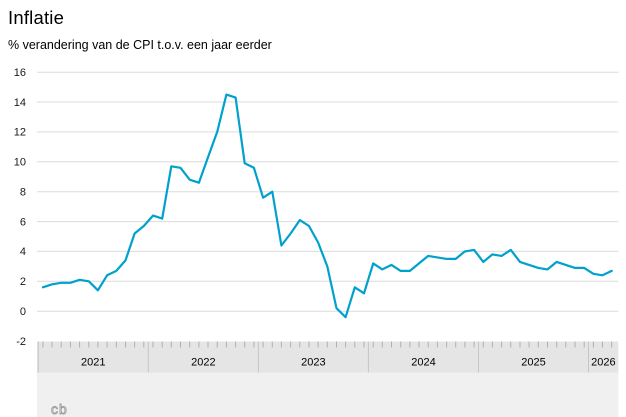 This screenshot has height=417, width=626. I want to click on svg-text: 6, so click(23, 222).